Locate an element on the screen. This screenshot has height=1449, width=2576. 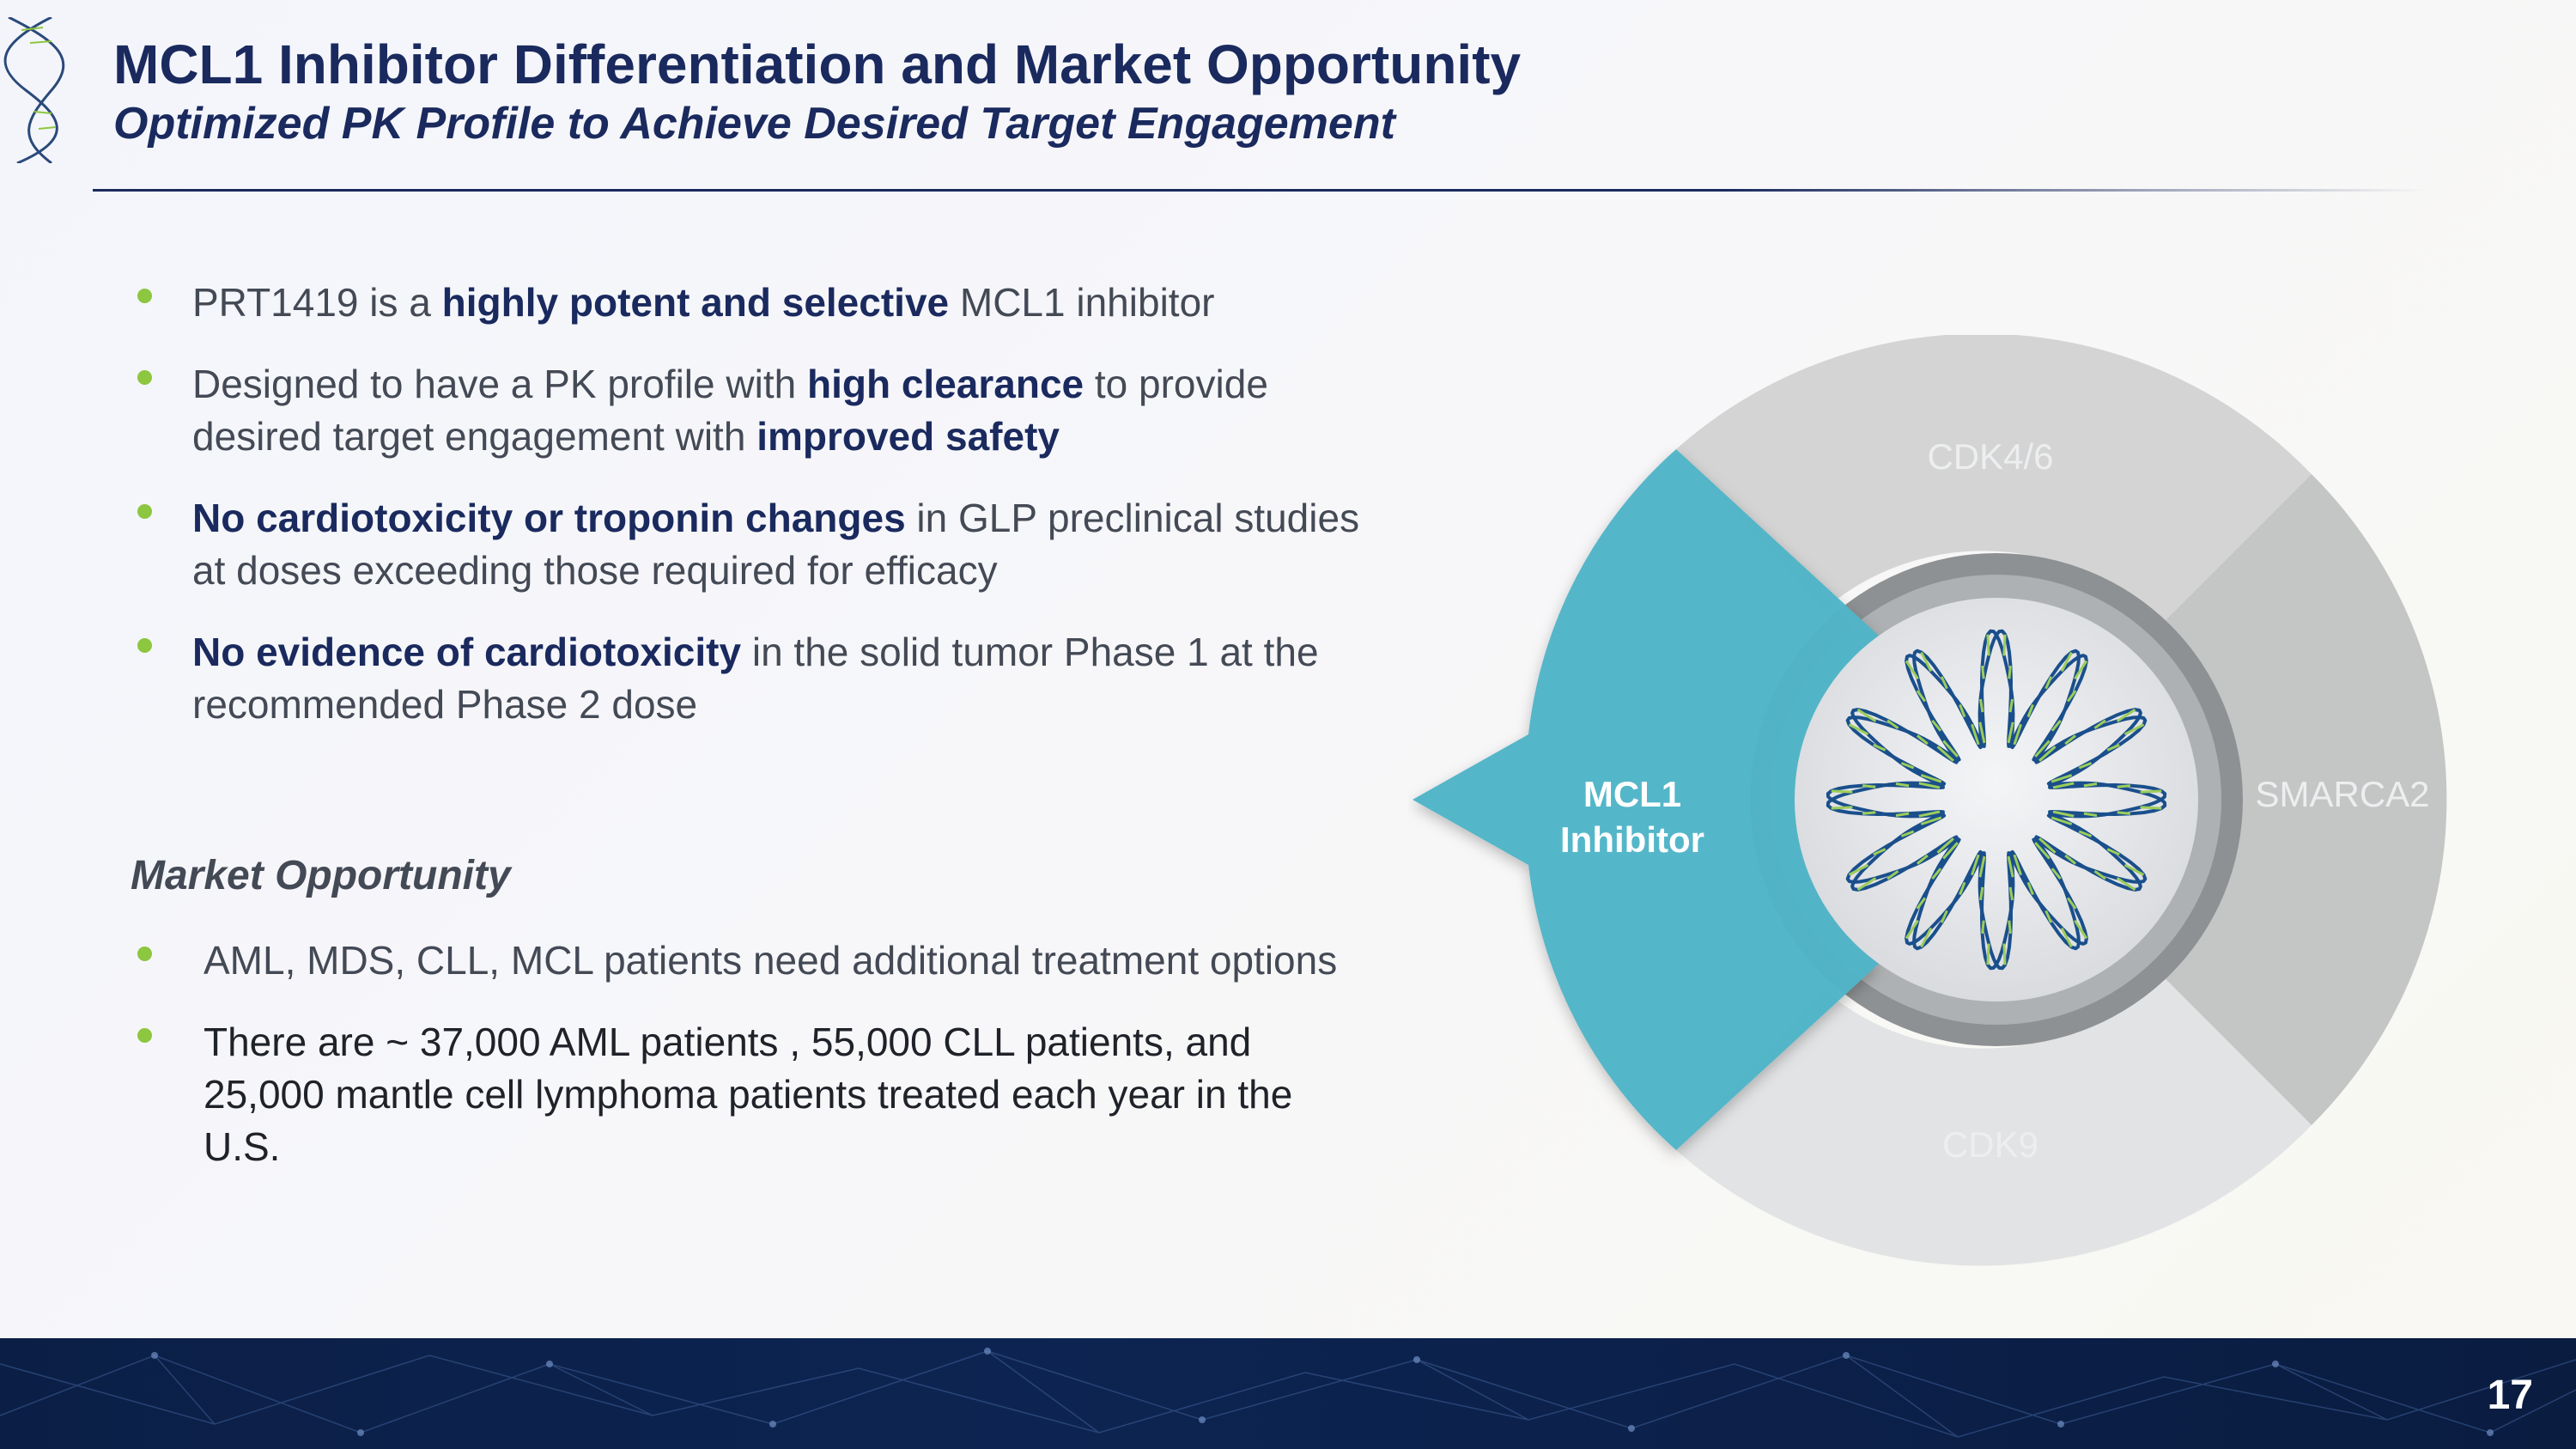
segment-label-mcl1: MCL1 Inhibitor is located at coordinates (1632, 817).